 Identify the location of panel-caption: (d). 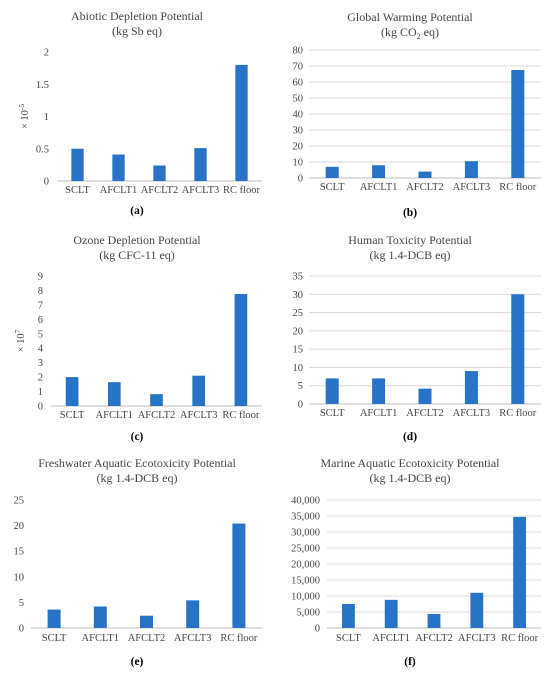
(410, 437).